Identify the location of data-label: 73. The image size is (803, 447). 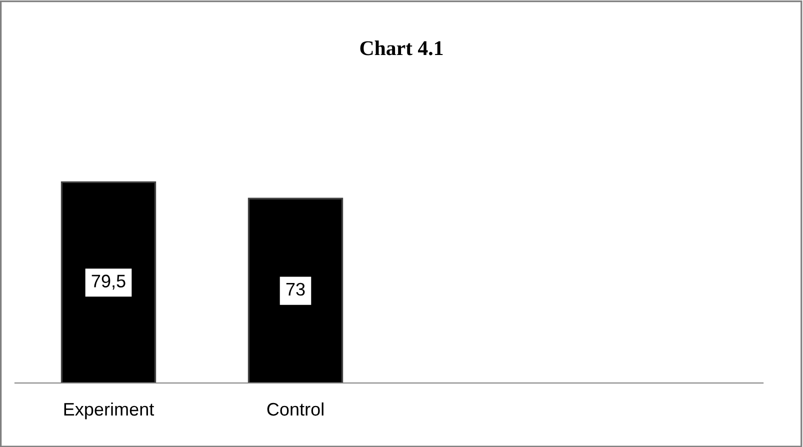
(295, 289).